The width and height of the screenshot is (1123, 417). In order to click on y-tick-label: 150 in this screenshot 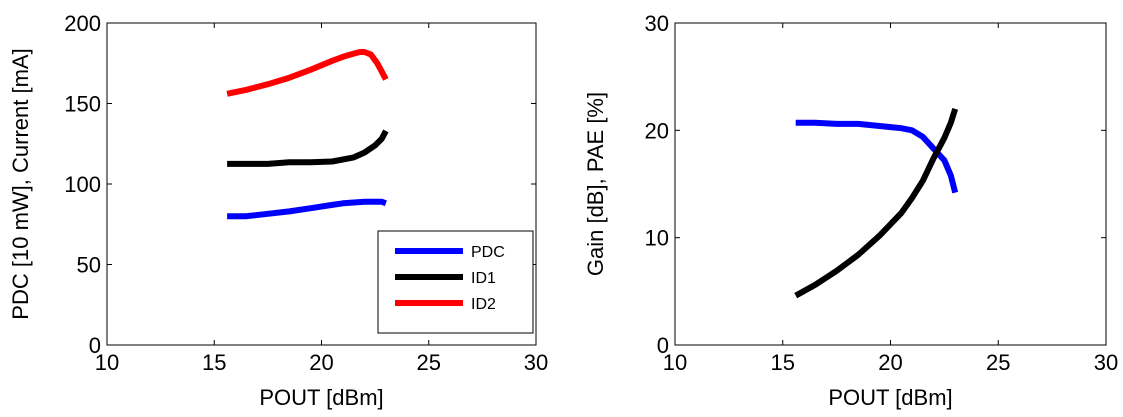, I will do `click(82, 104)`.